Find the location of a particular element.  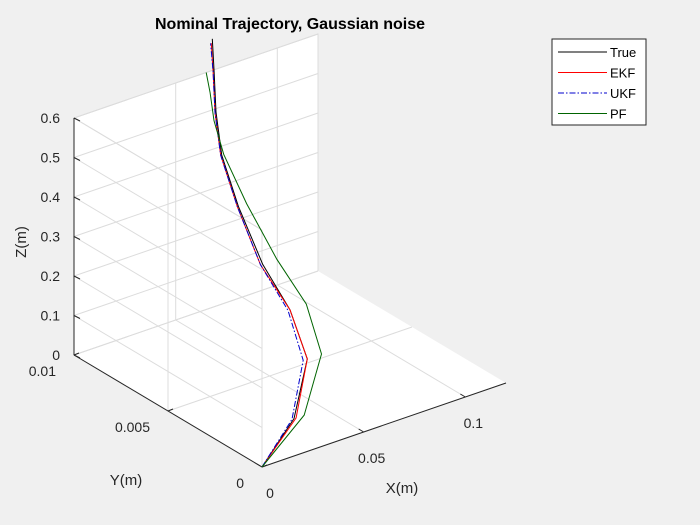

series-line-pf is located at coordinates (264, 270).